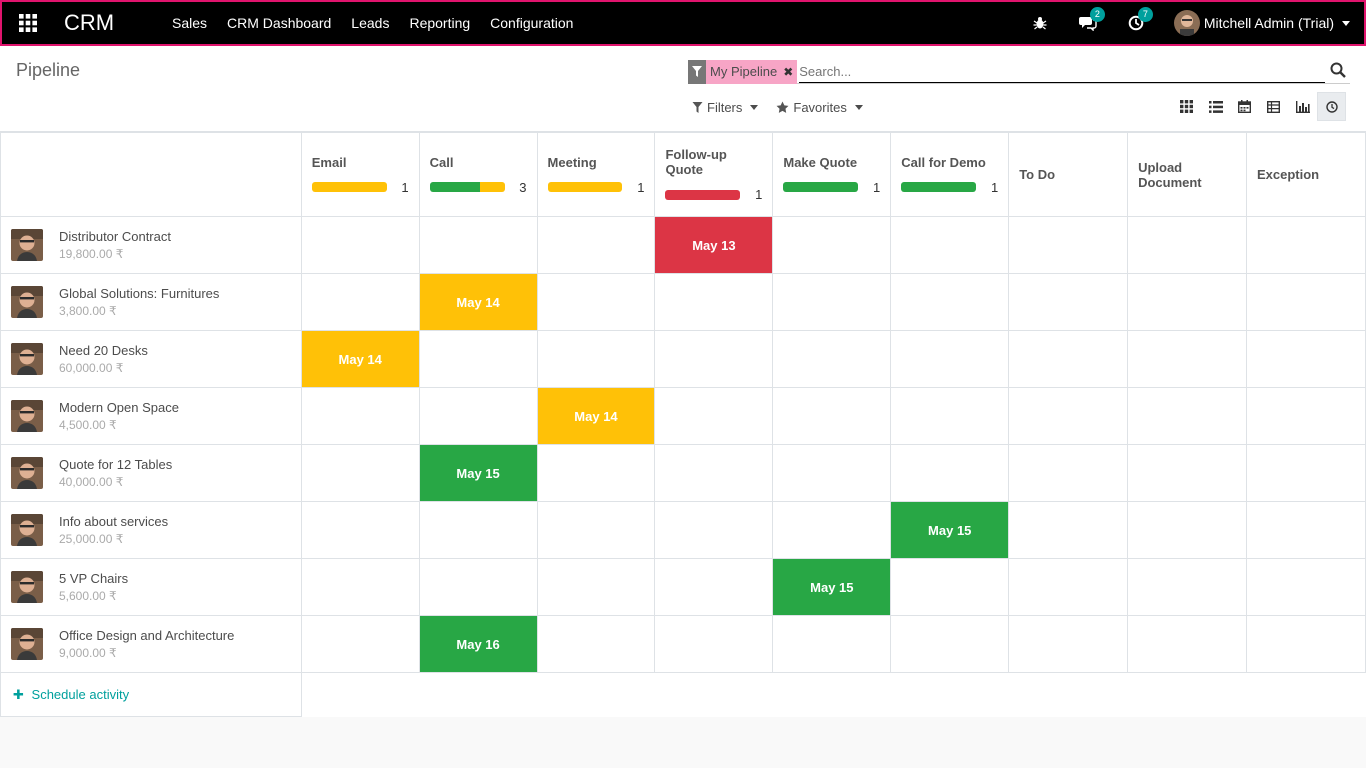  What do you see at coordinates (1040, 23) in the screenshot?
I see `debug-bug-icon` at bounding box center [1040, 23].